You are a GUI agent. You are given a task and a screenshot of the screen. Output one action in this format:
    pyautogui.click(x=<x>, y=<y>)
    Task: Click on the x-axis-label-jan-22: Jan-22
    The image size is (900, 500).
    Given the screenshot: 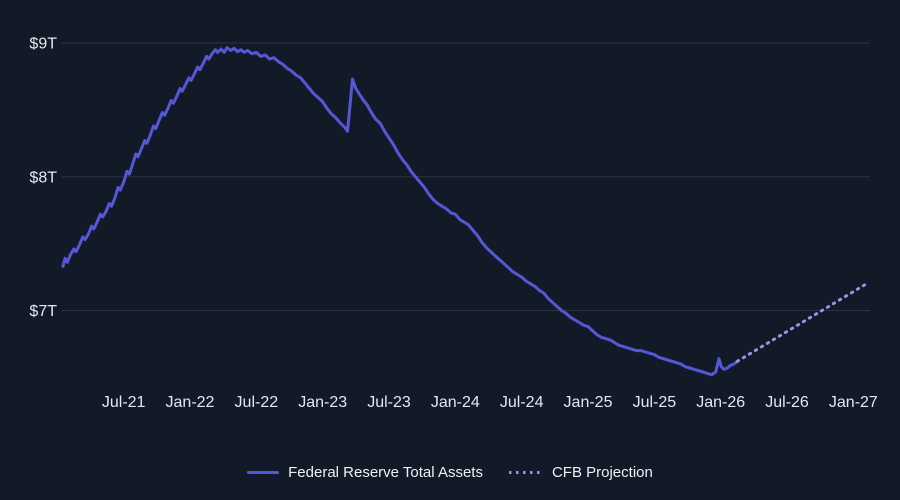 What is the action you would take?
    pyautogui.click(x=190, y=402)
    